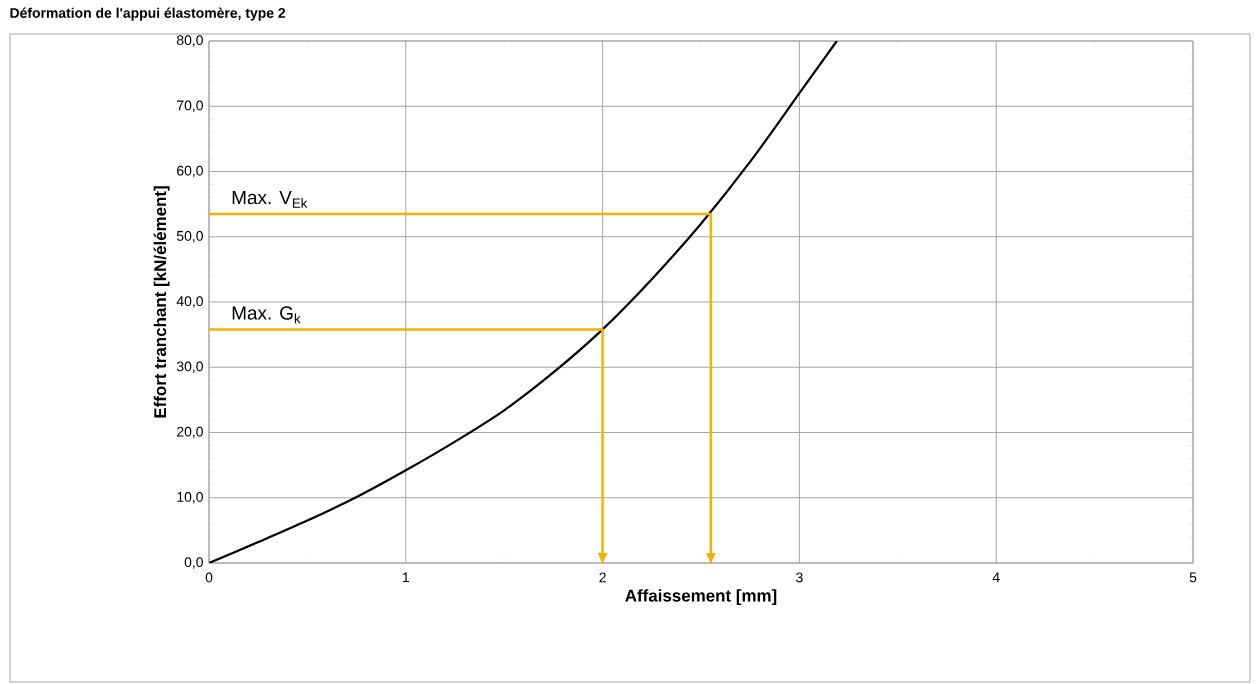 This screenshot has height=684, width=1258. Describe the element at coordinates (996, 577) in the screenshot. I see `x-tick-label: 4` at that location.